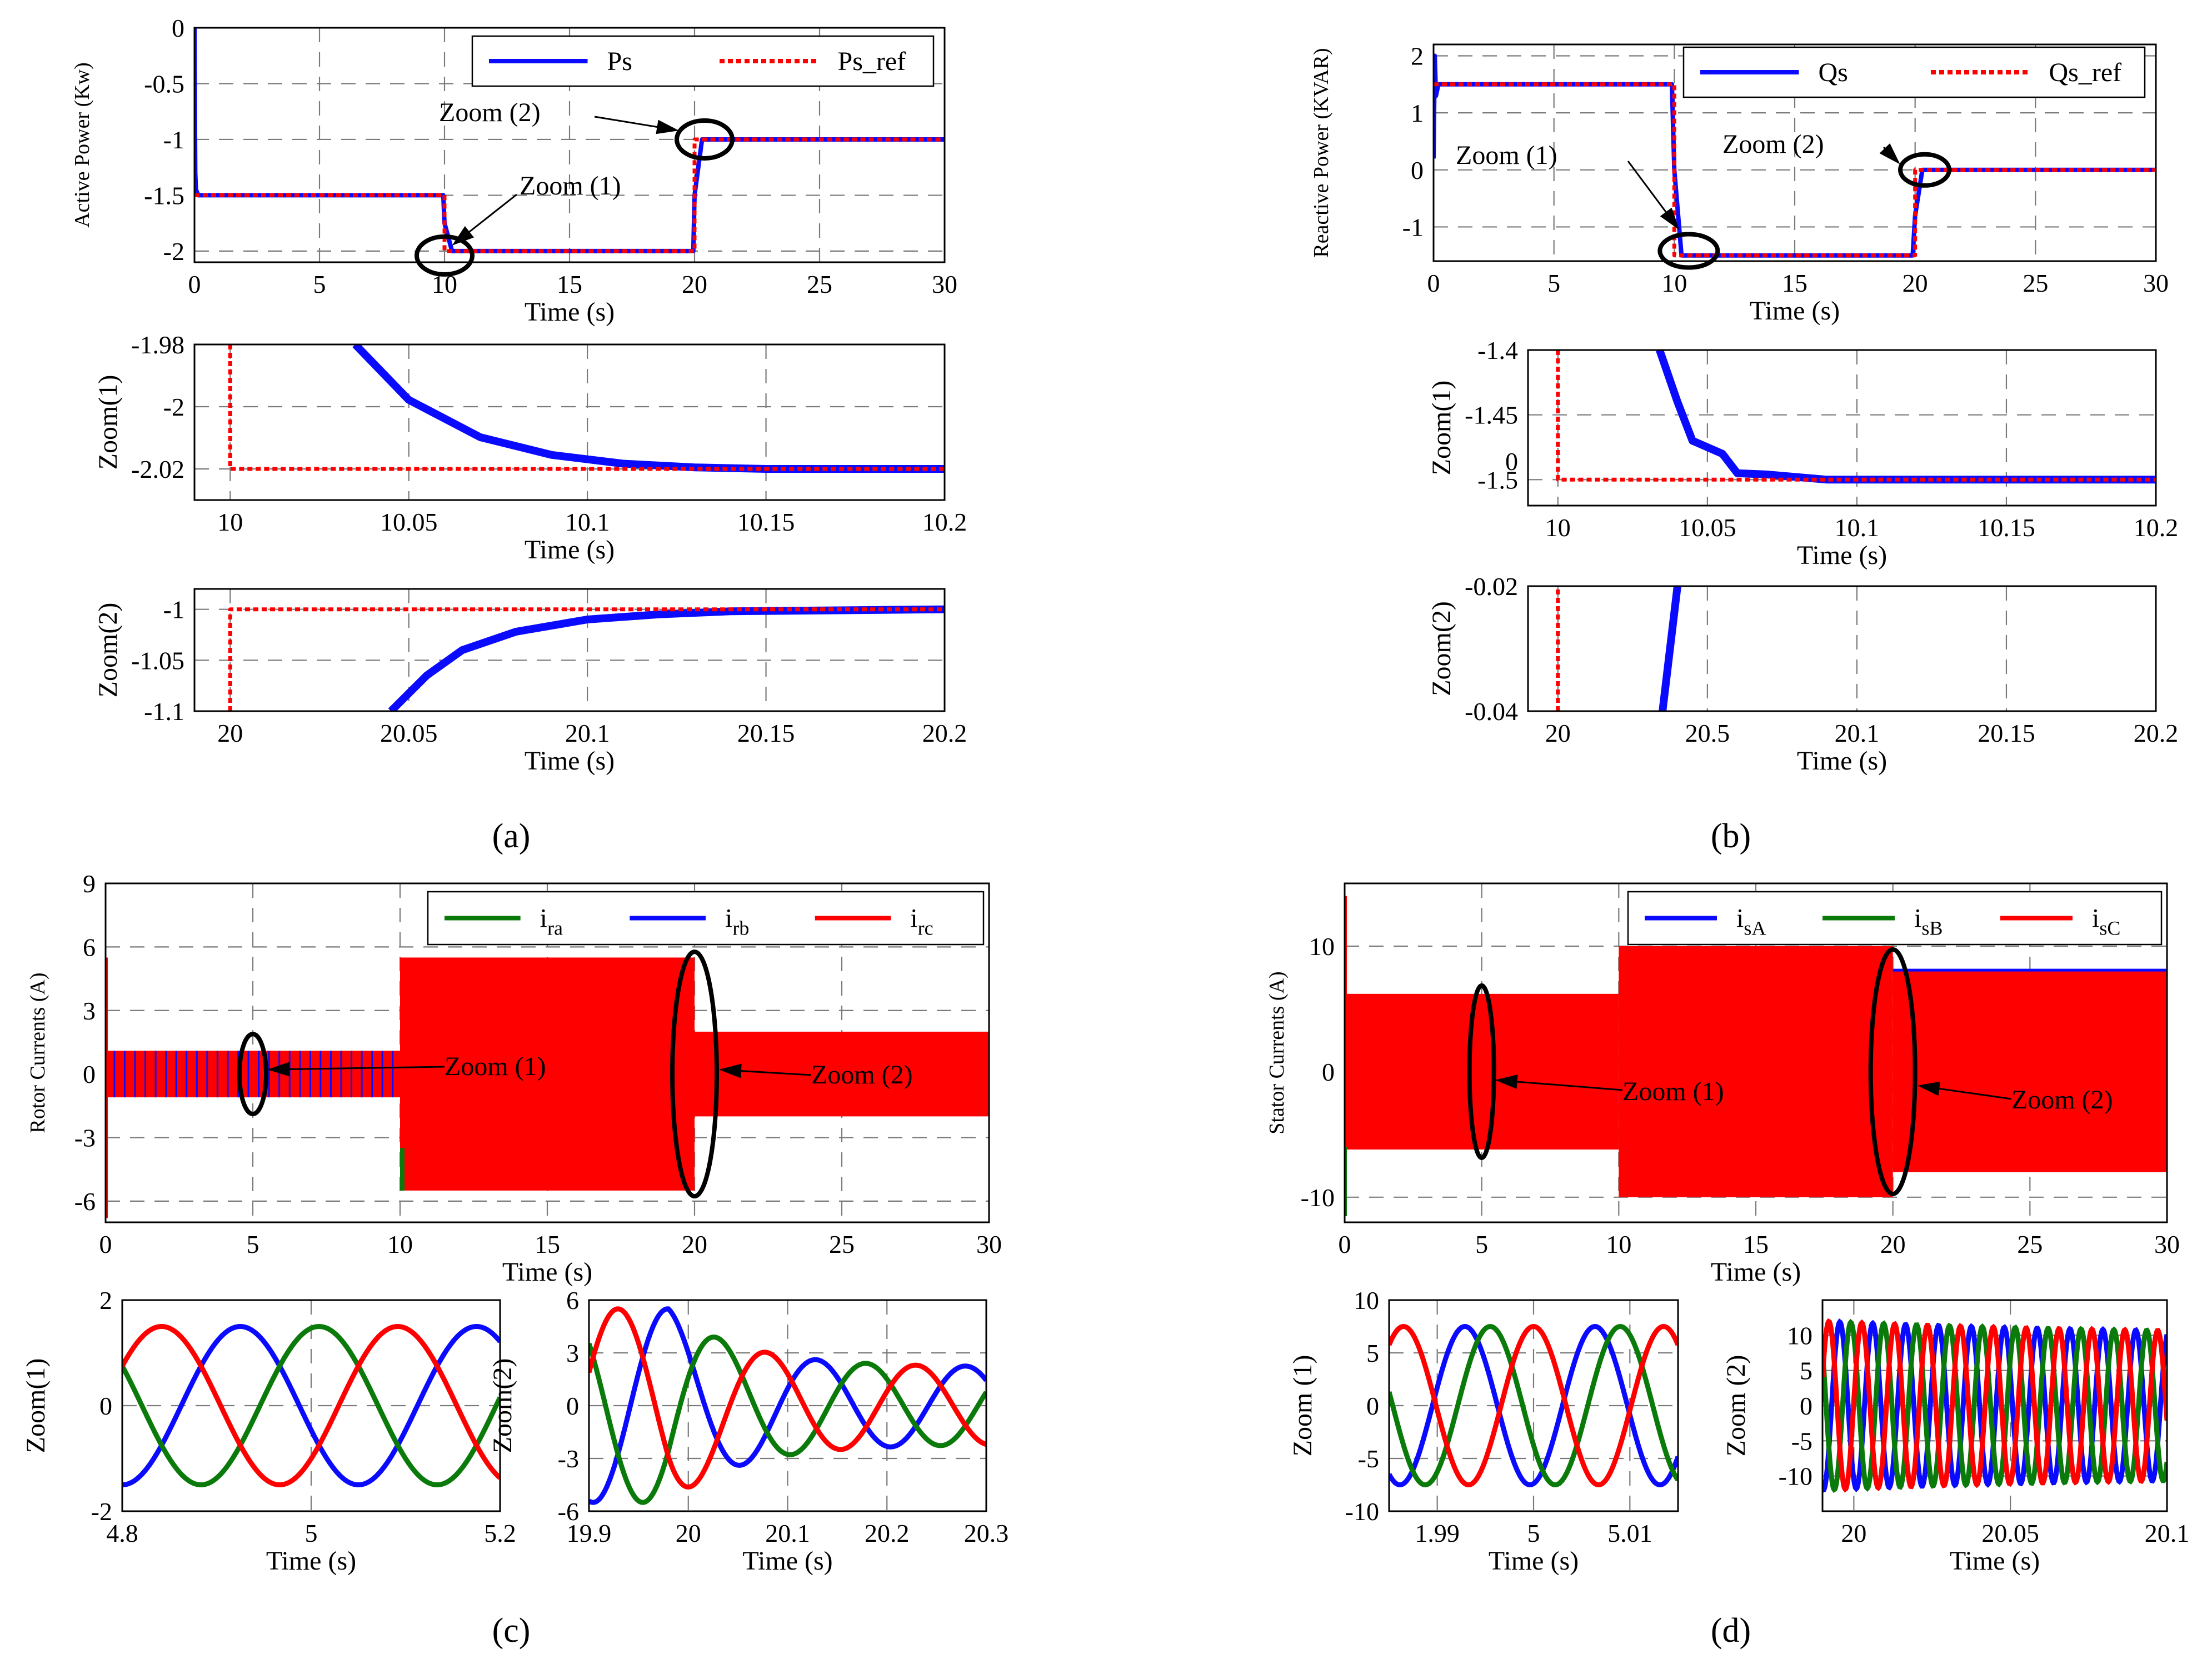 This screenshot has height=1659, width=2212. I want to click on series-line-ps_ref, so click(586, 407).